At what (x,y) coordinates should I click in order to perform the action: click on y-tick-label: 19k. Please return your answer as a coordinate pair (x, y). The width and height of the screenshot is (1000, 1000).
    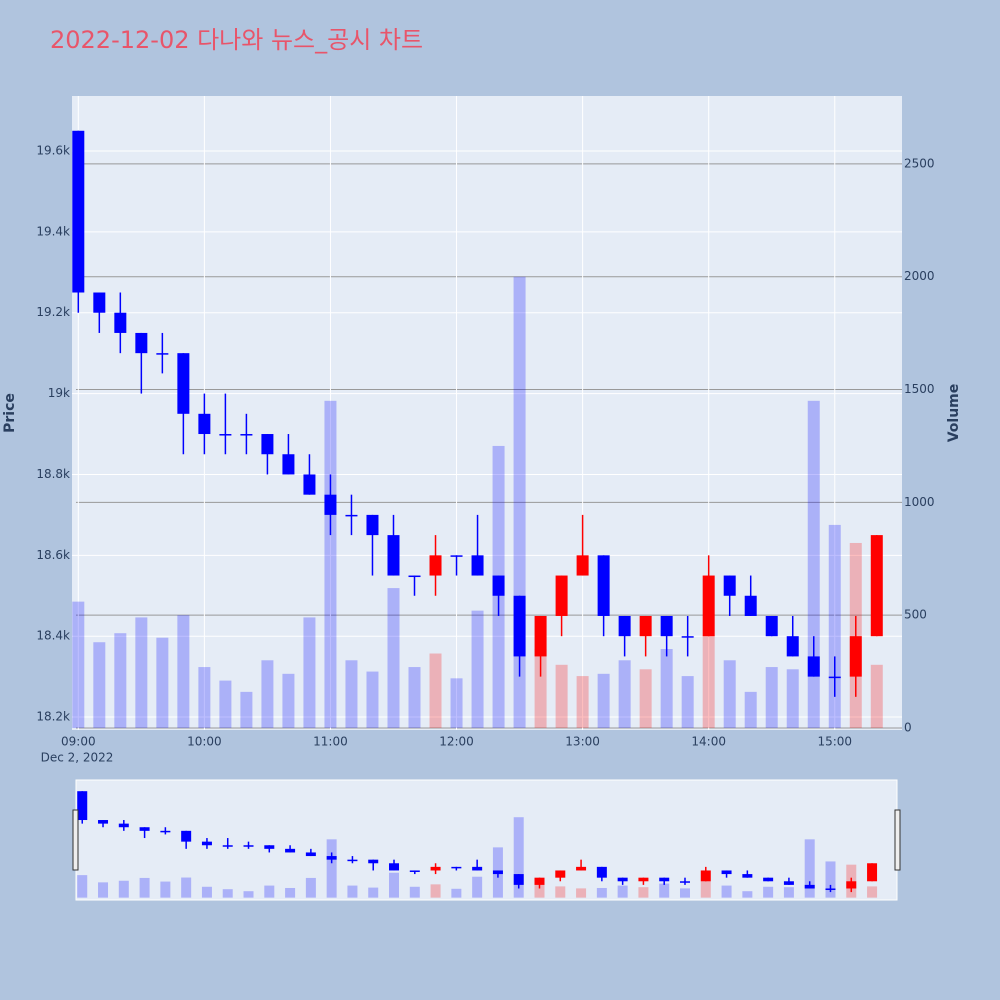
    Looking at the image, I should click on (59, 393).